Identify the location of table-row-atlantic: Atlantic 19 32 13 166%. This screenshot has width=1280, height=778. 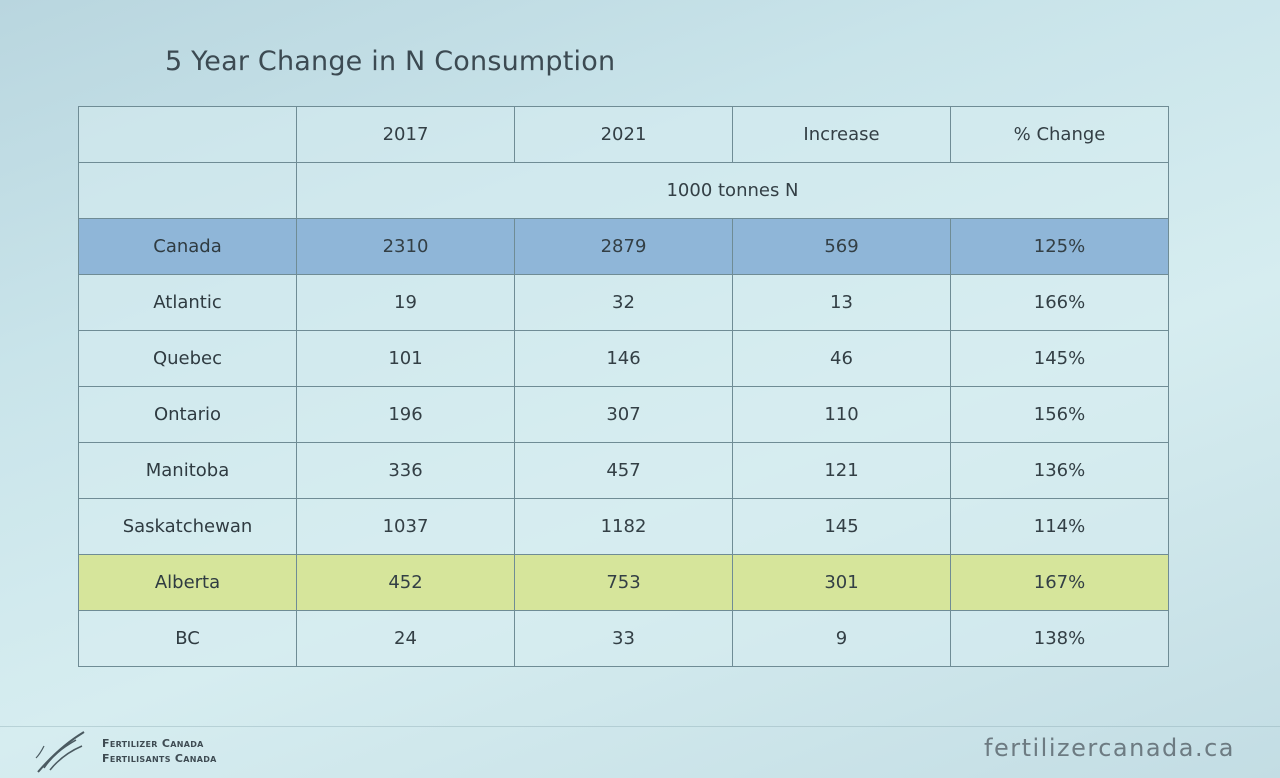
(623, 302).